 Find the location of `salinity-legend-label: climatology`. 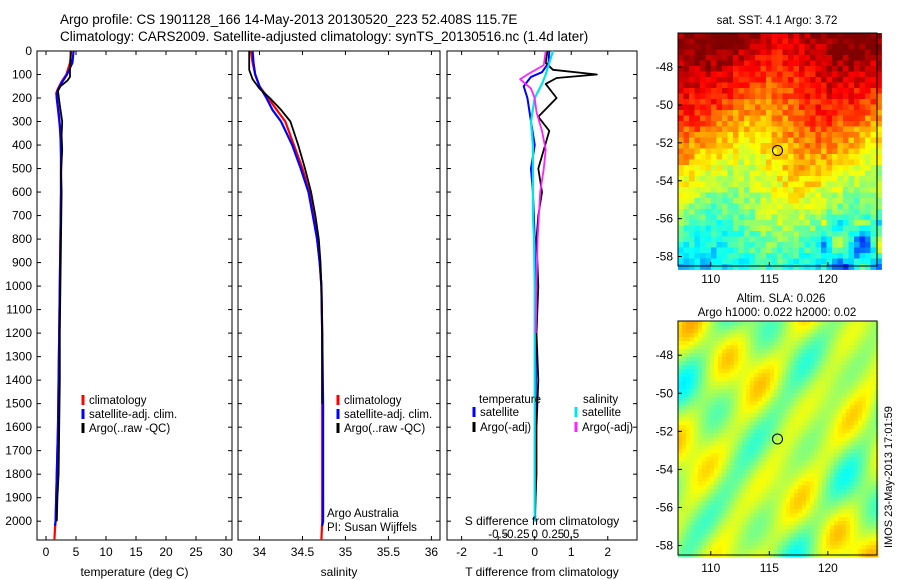

salinity-legend-label: climatology is located at coordinates (373, 401).